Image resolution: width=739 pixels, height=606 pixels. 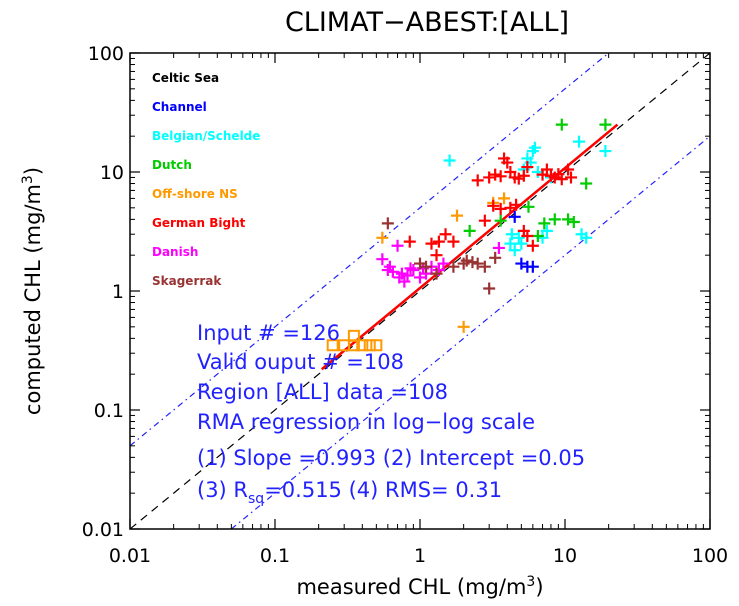 What do you see at coordinates (268, 333) in the screenshot?
I see `stat-input-count: Input # =126` at bounding box center [268, 333].